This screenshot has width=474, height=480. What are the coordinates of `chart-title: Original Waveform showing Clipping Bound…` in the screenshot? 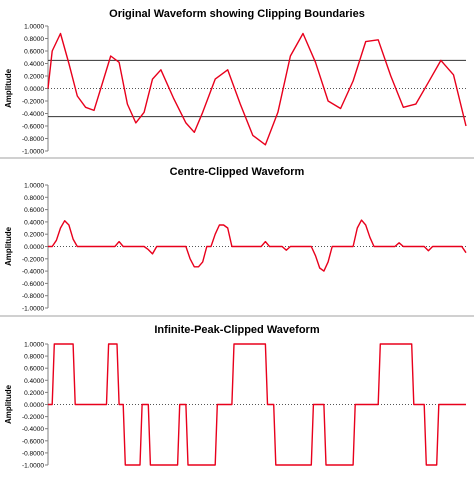 It's located at (237, 14).